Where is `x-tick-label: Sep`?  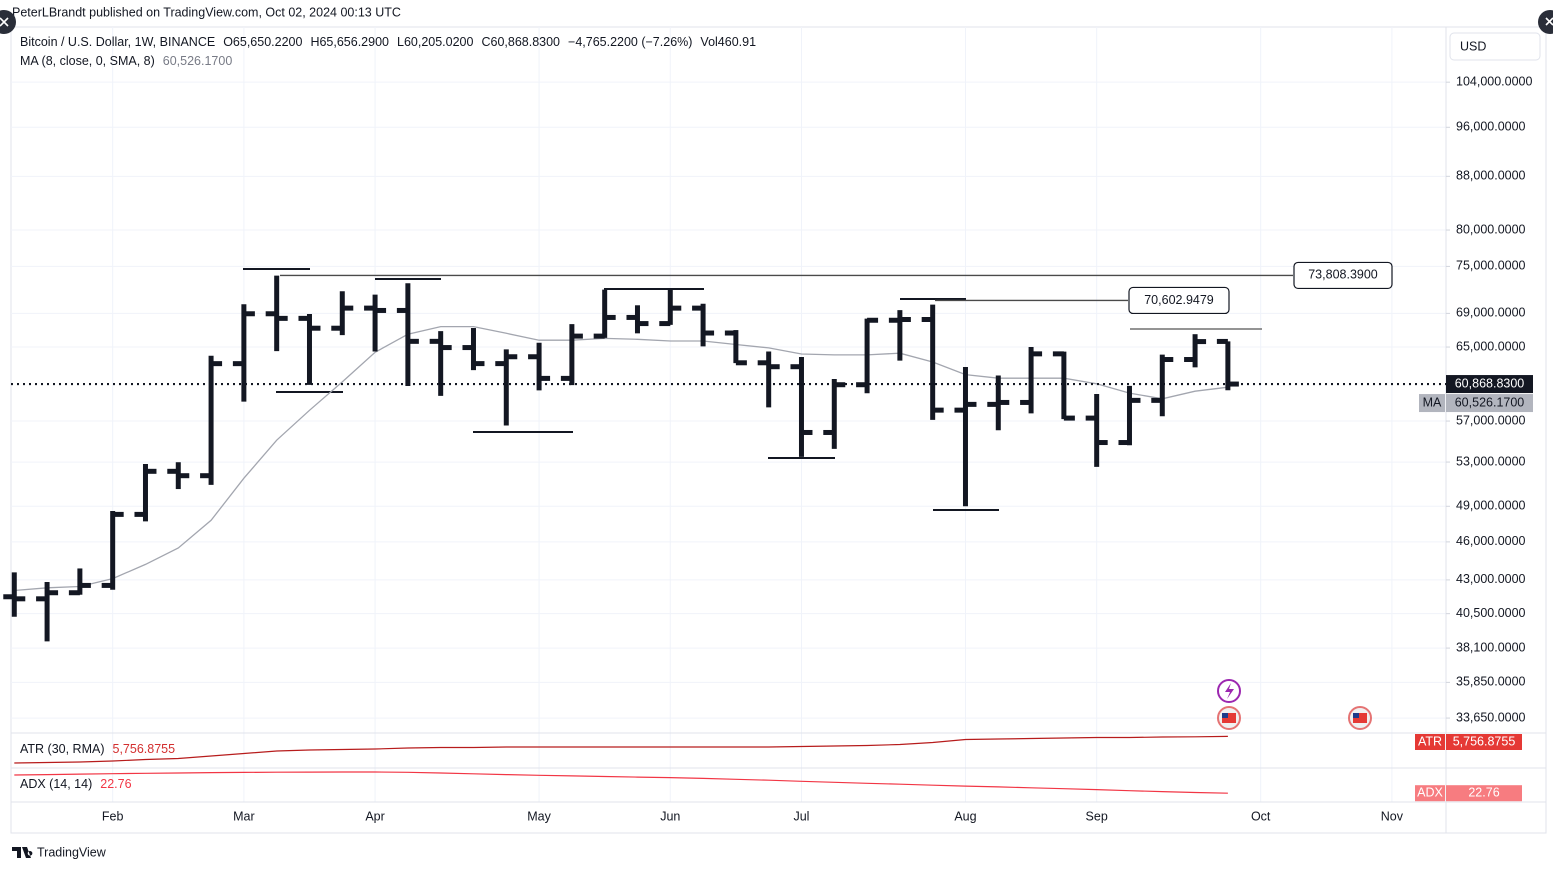 x-tick-label: Sep is located at coordinates (1097, 816).